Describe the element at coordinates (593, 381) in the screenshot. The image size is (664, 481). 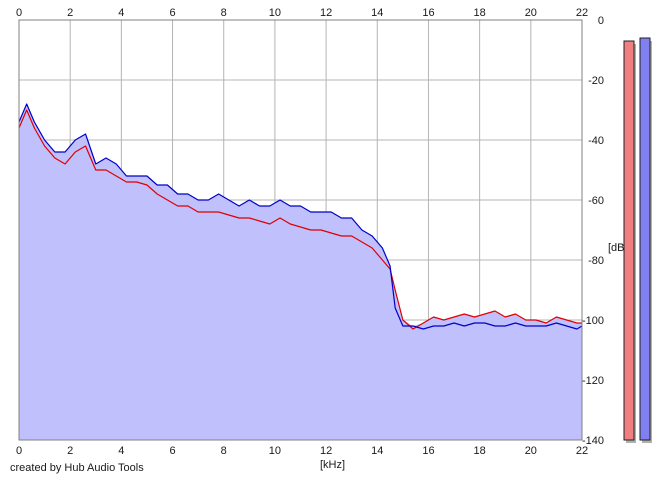
I see `y-tick-label: -120` at that location.